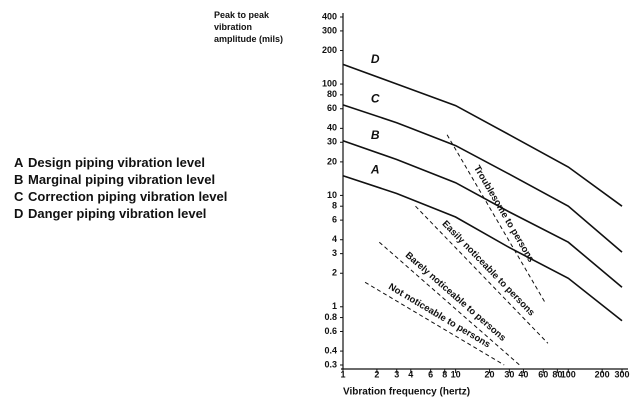 The image size is (640, 408). I want to click on legend-key: C, so click(19, 196).